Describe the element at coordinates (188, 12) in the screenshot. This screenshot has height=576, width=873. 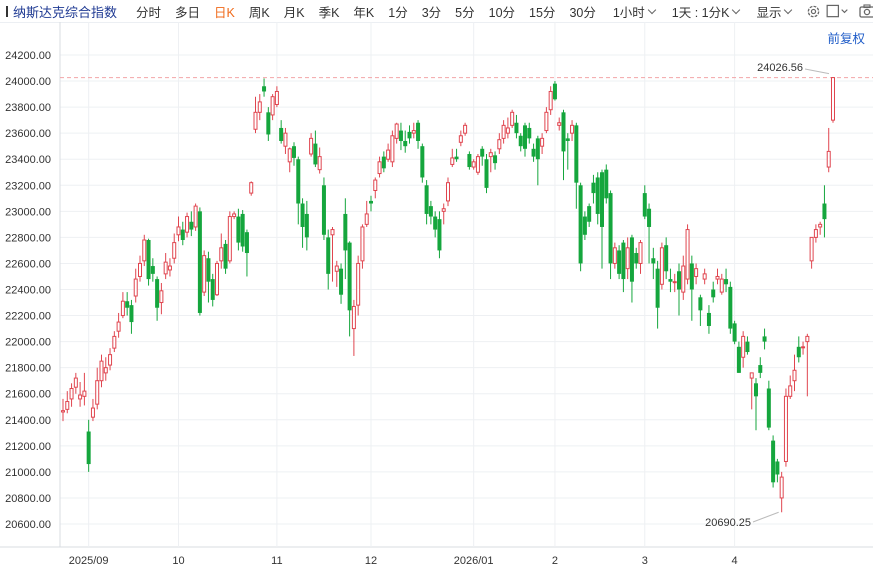
I see `period-tab: 多日` at that location.